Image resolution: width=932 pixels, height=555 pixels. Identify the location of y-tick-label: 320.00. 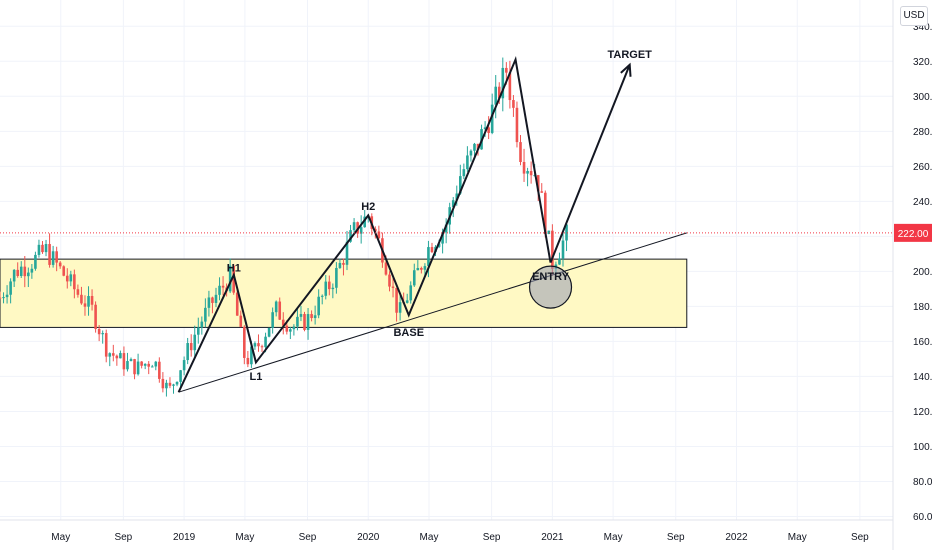
(922, 62).